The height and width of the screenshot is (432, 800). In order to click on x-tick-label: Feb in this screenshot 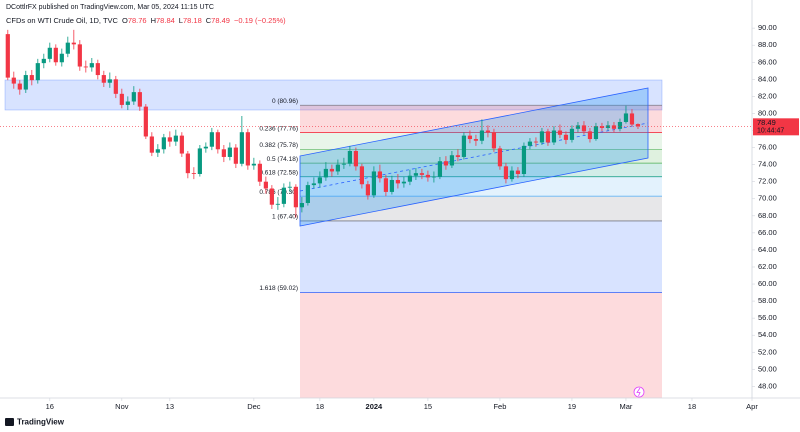, I will do `click(499, 406)`.